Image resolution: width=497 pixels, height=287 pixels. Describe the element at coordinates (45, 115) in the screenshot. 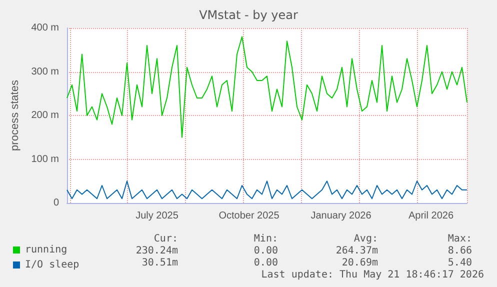

I see `y-tick-label: 200 m` at that location.